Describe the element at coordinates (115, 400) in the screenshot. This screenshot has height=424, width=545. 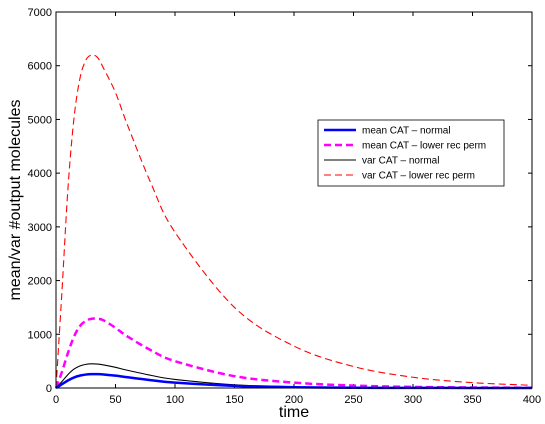
I see `x-tick-label: 50` at that location.